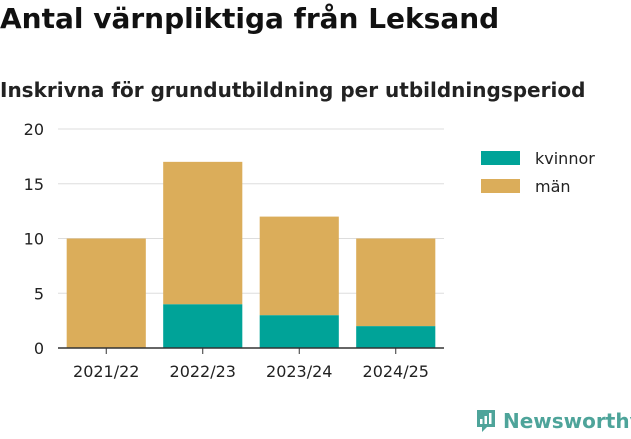  I want to click on bar-2021/22-män, so click(106, 293).